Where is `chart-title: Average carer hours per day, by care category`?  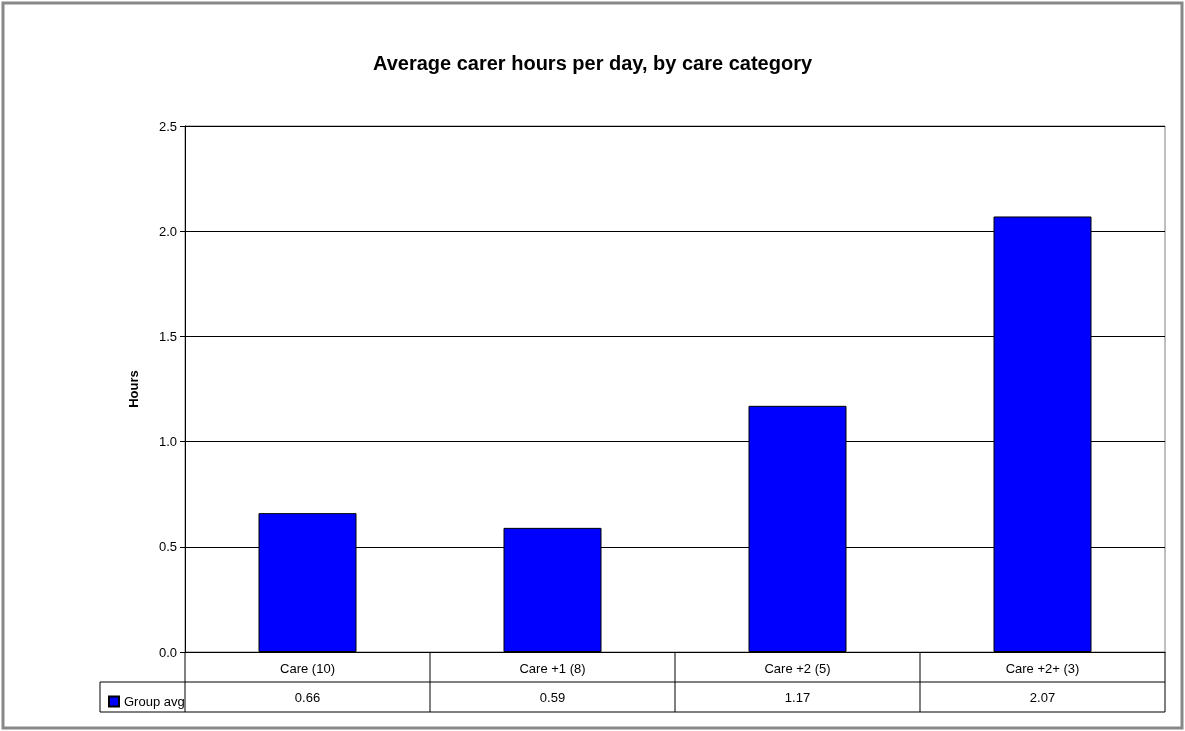
chart-title: Average carer hours per day, by care category is located at coordinates (592, 63).